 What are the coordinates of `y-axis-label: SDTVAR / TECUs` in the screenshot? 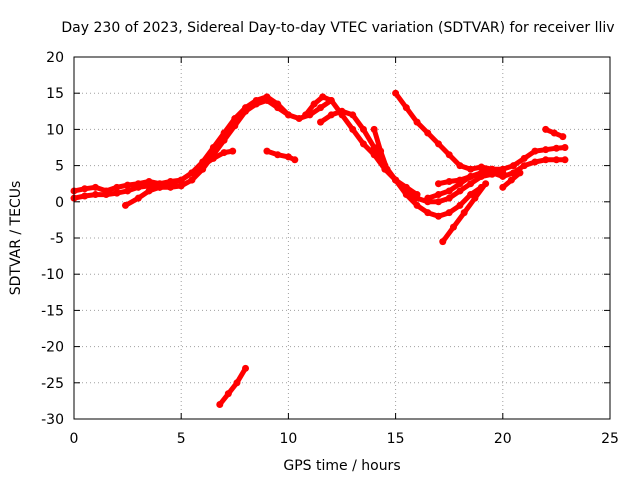 It's located at (16, 238).